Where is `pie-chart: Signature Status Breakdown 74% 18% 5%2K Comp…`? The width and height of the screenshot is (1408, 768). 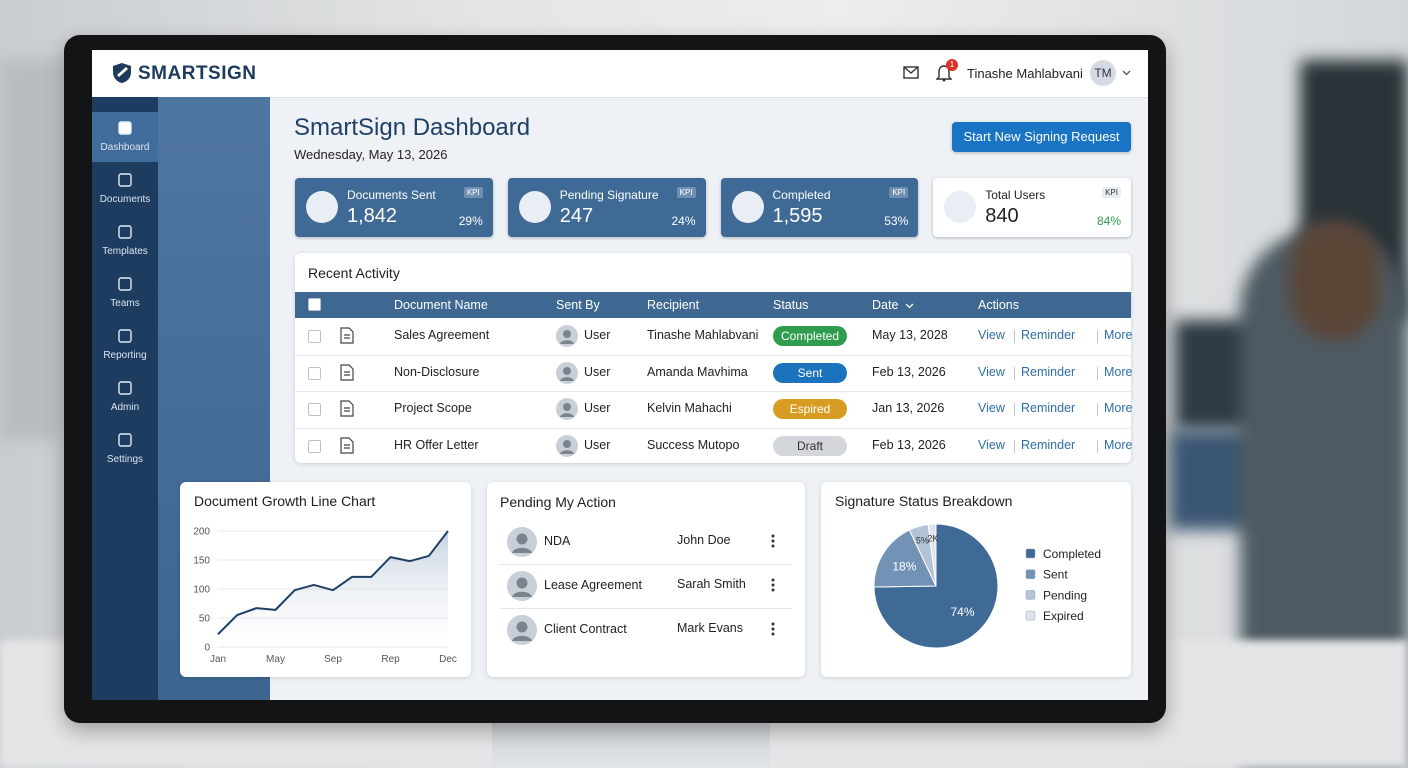
pie-chart: Signature Status Breakdown 74% 18% 5%2K Comp… is located at coordinates (968, 571).